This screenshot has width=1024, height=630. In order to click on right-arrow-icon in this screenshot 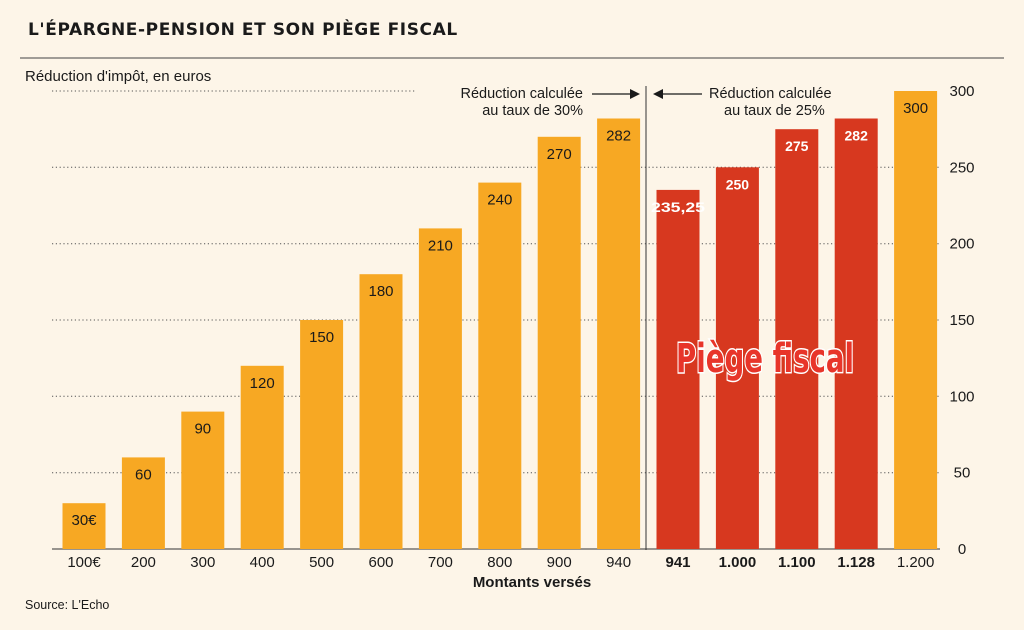, I will do `click(616, 94)`.